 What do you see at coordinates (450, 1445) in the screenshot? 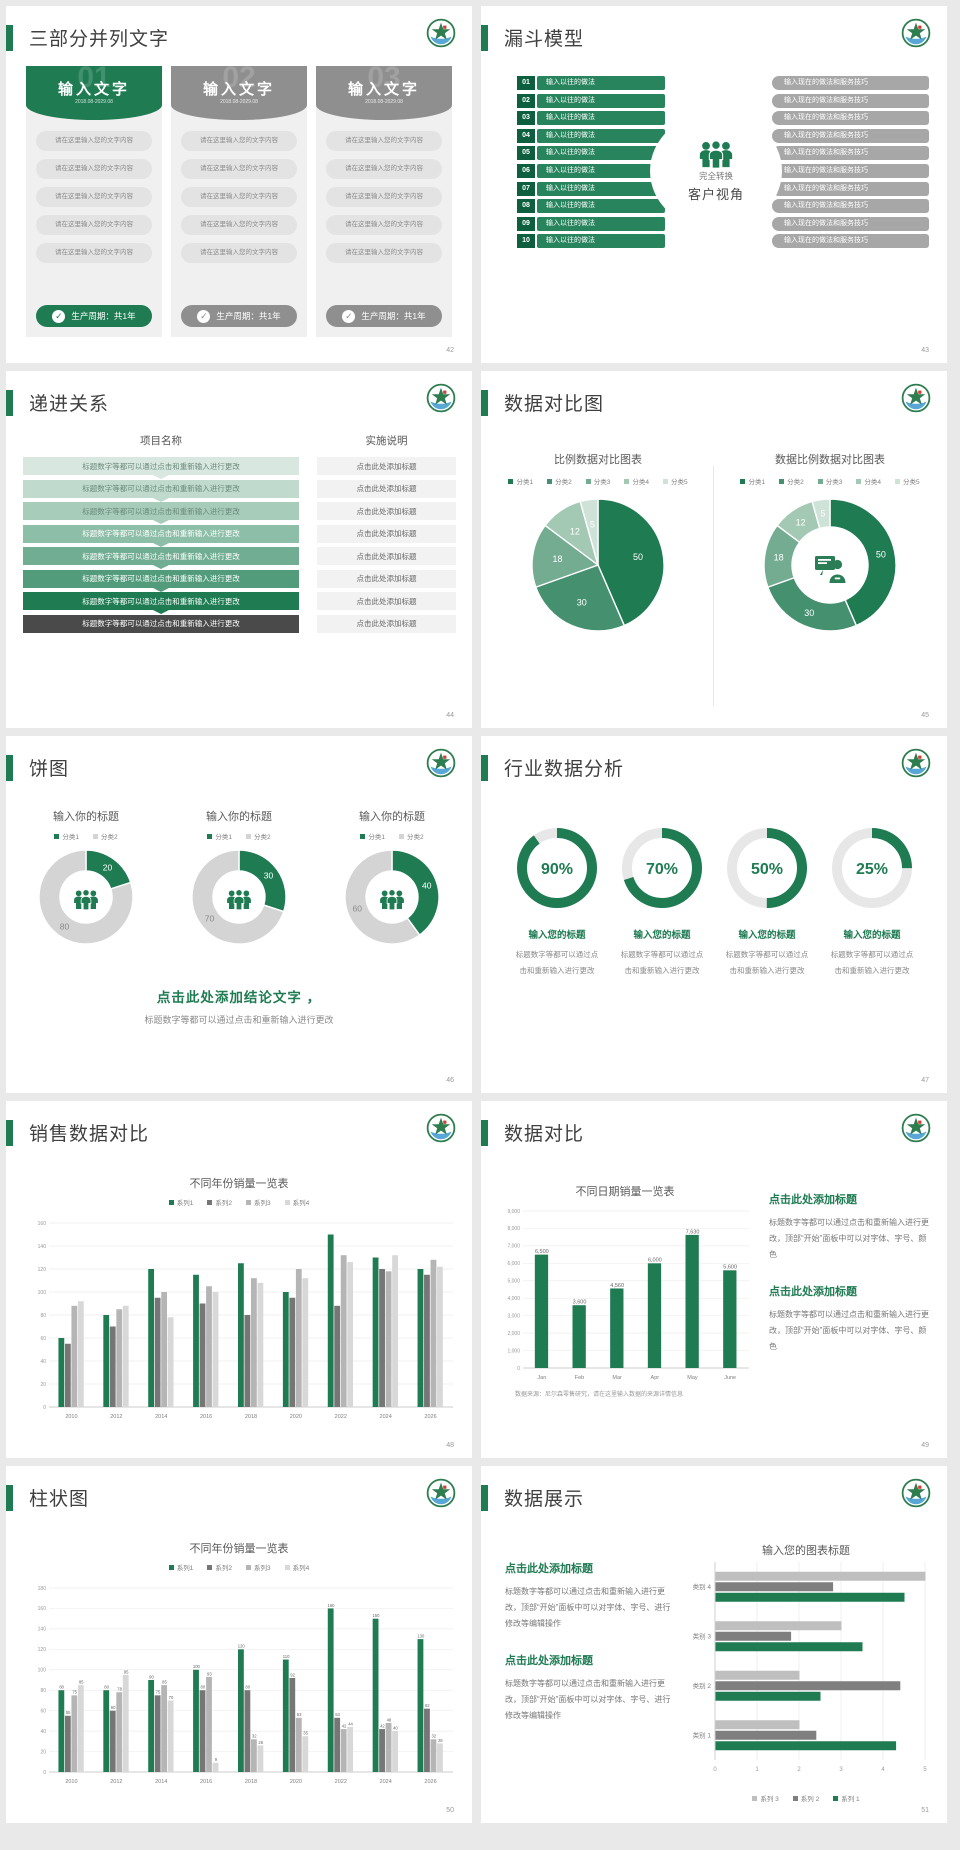
I see `page-number: 48` at bounding box center [450, 1445].